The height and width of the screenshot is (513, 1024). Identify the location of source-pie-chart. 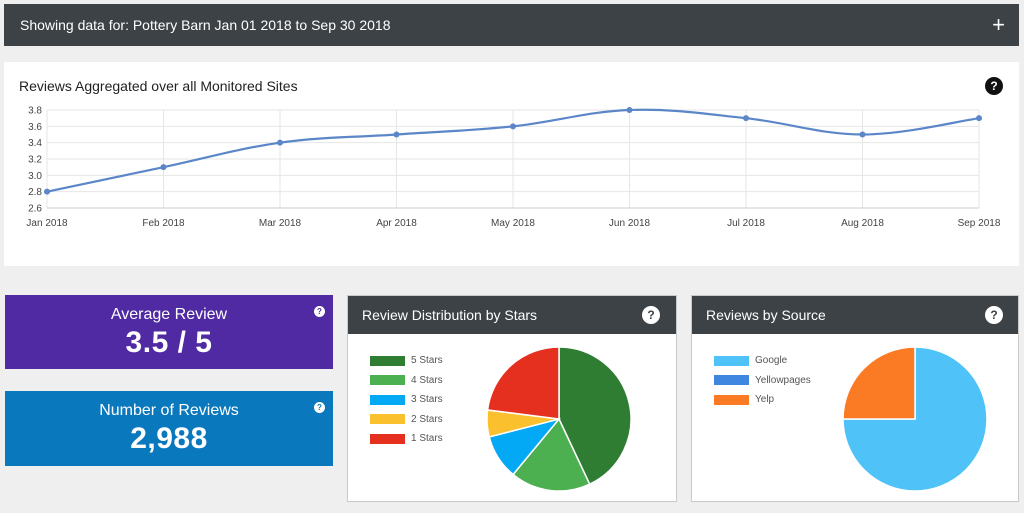
(915, 419).